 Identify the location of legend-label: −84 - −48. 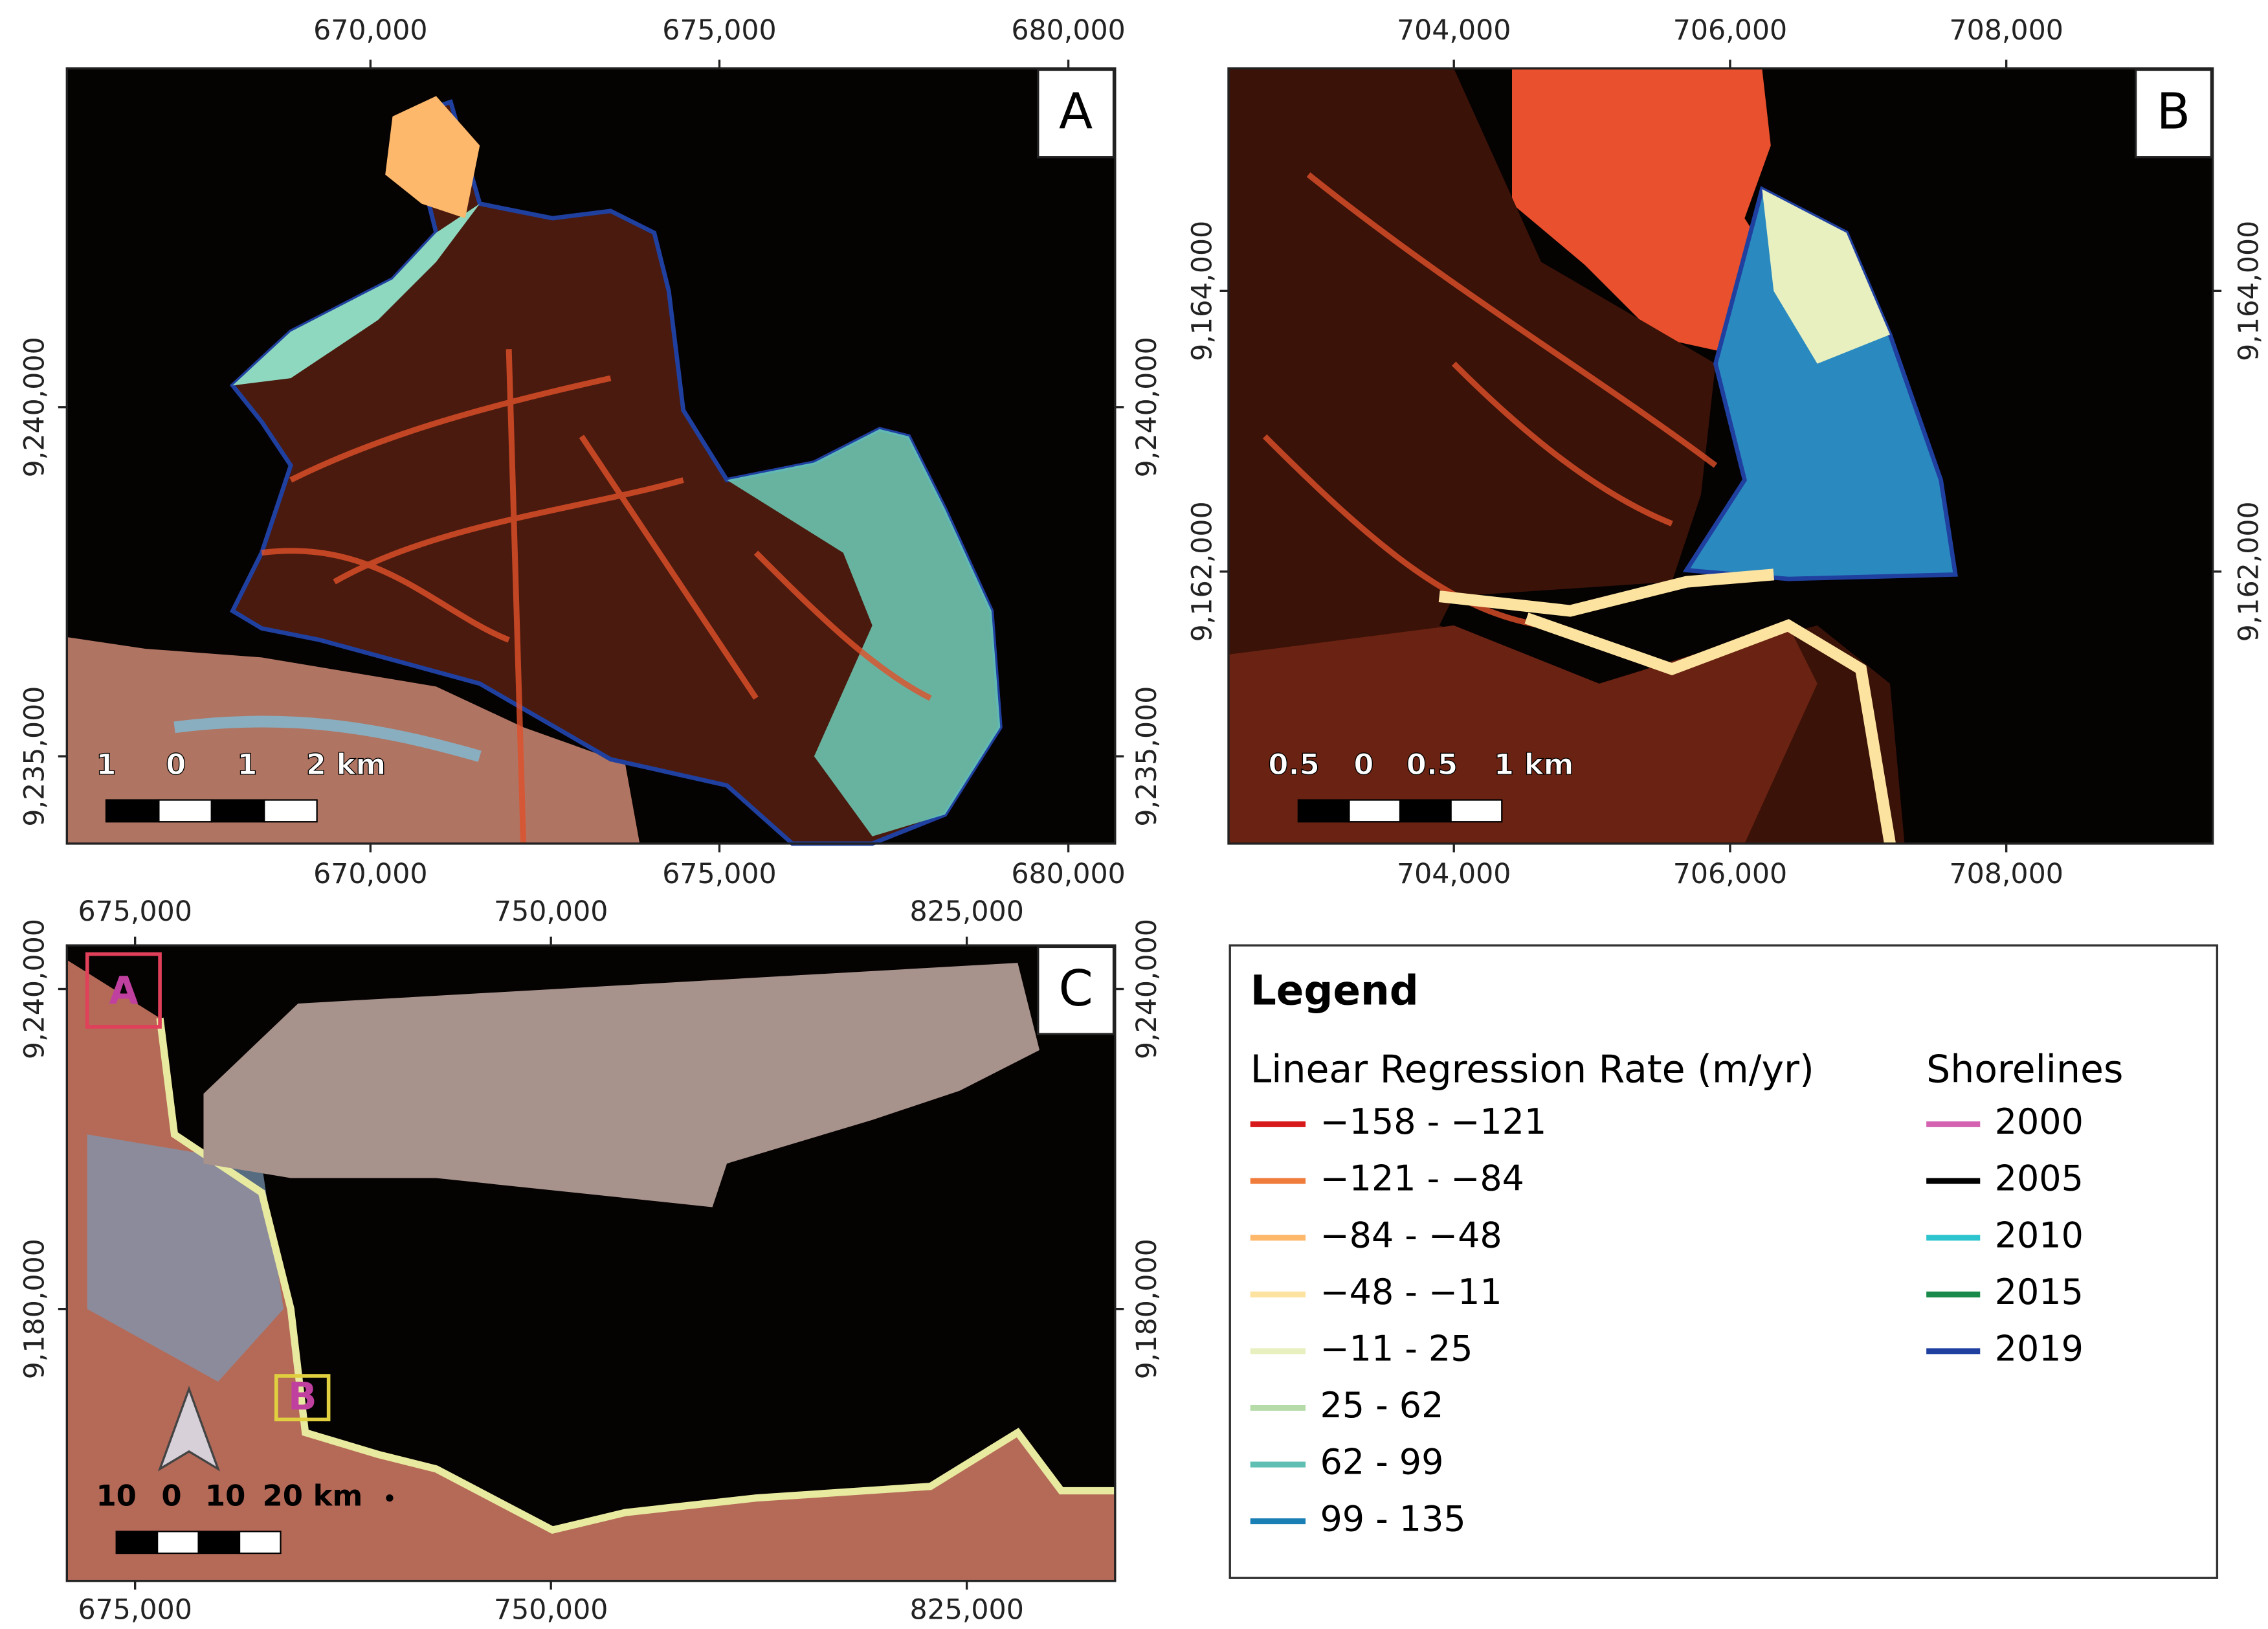
(1411, 1235).